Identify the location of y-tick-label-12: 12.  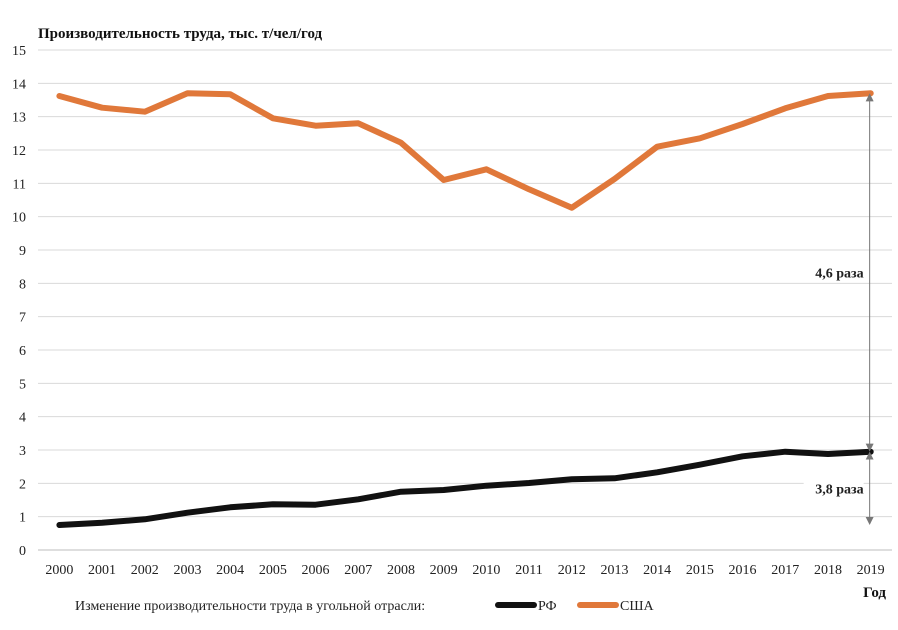
(19, 151).